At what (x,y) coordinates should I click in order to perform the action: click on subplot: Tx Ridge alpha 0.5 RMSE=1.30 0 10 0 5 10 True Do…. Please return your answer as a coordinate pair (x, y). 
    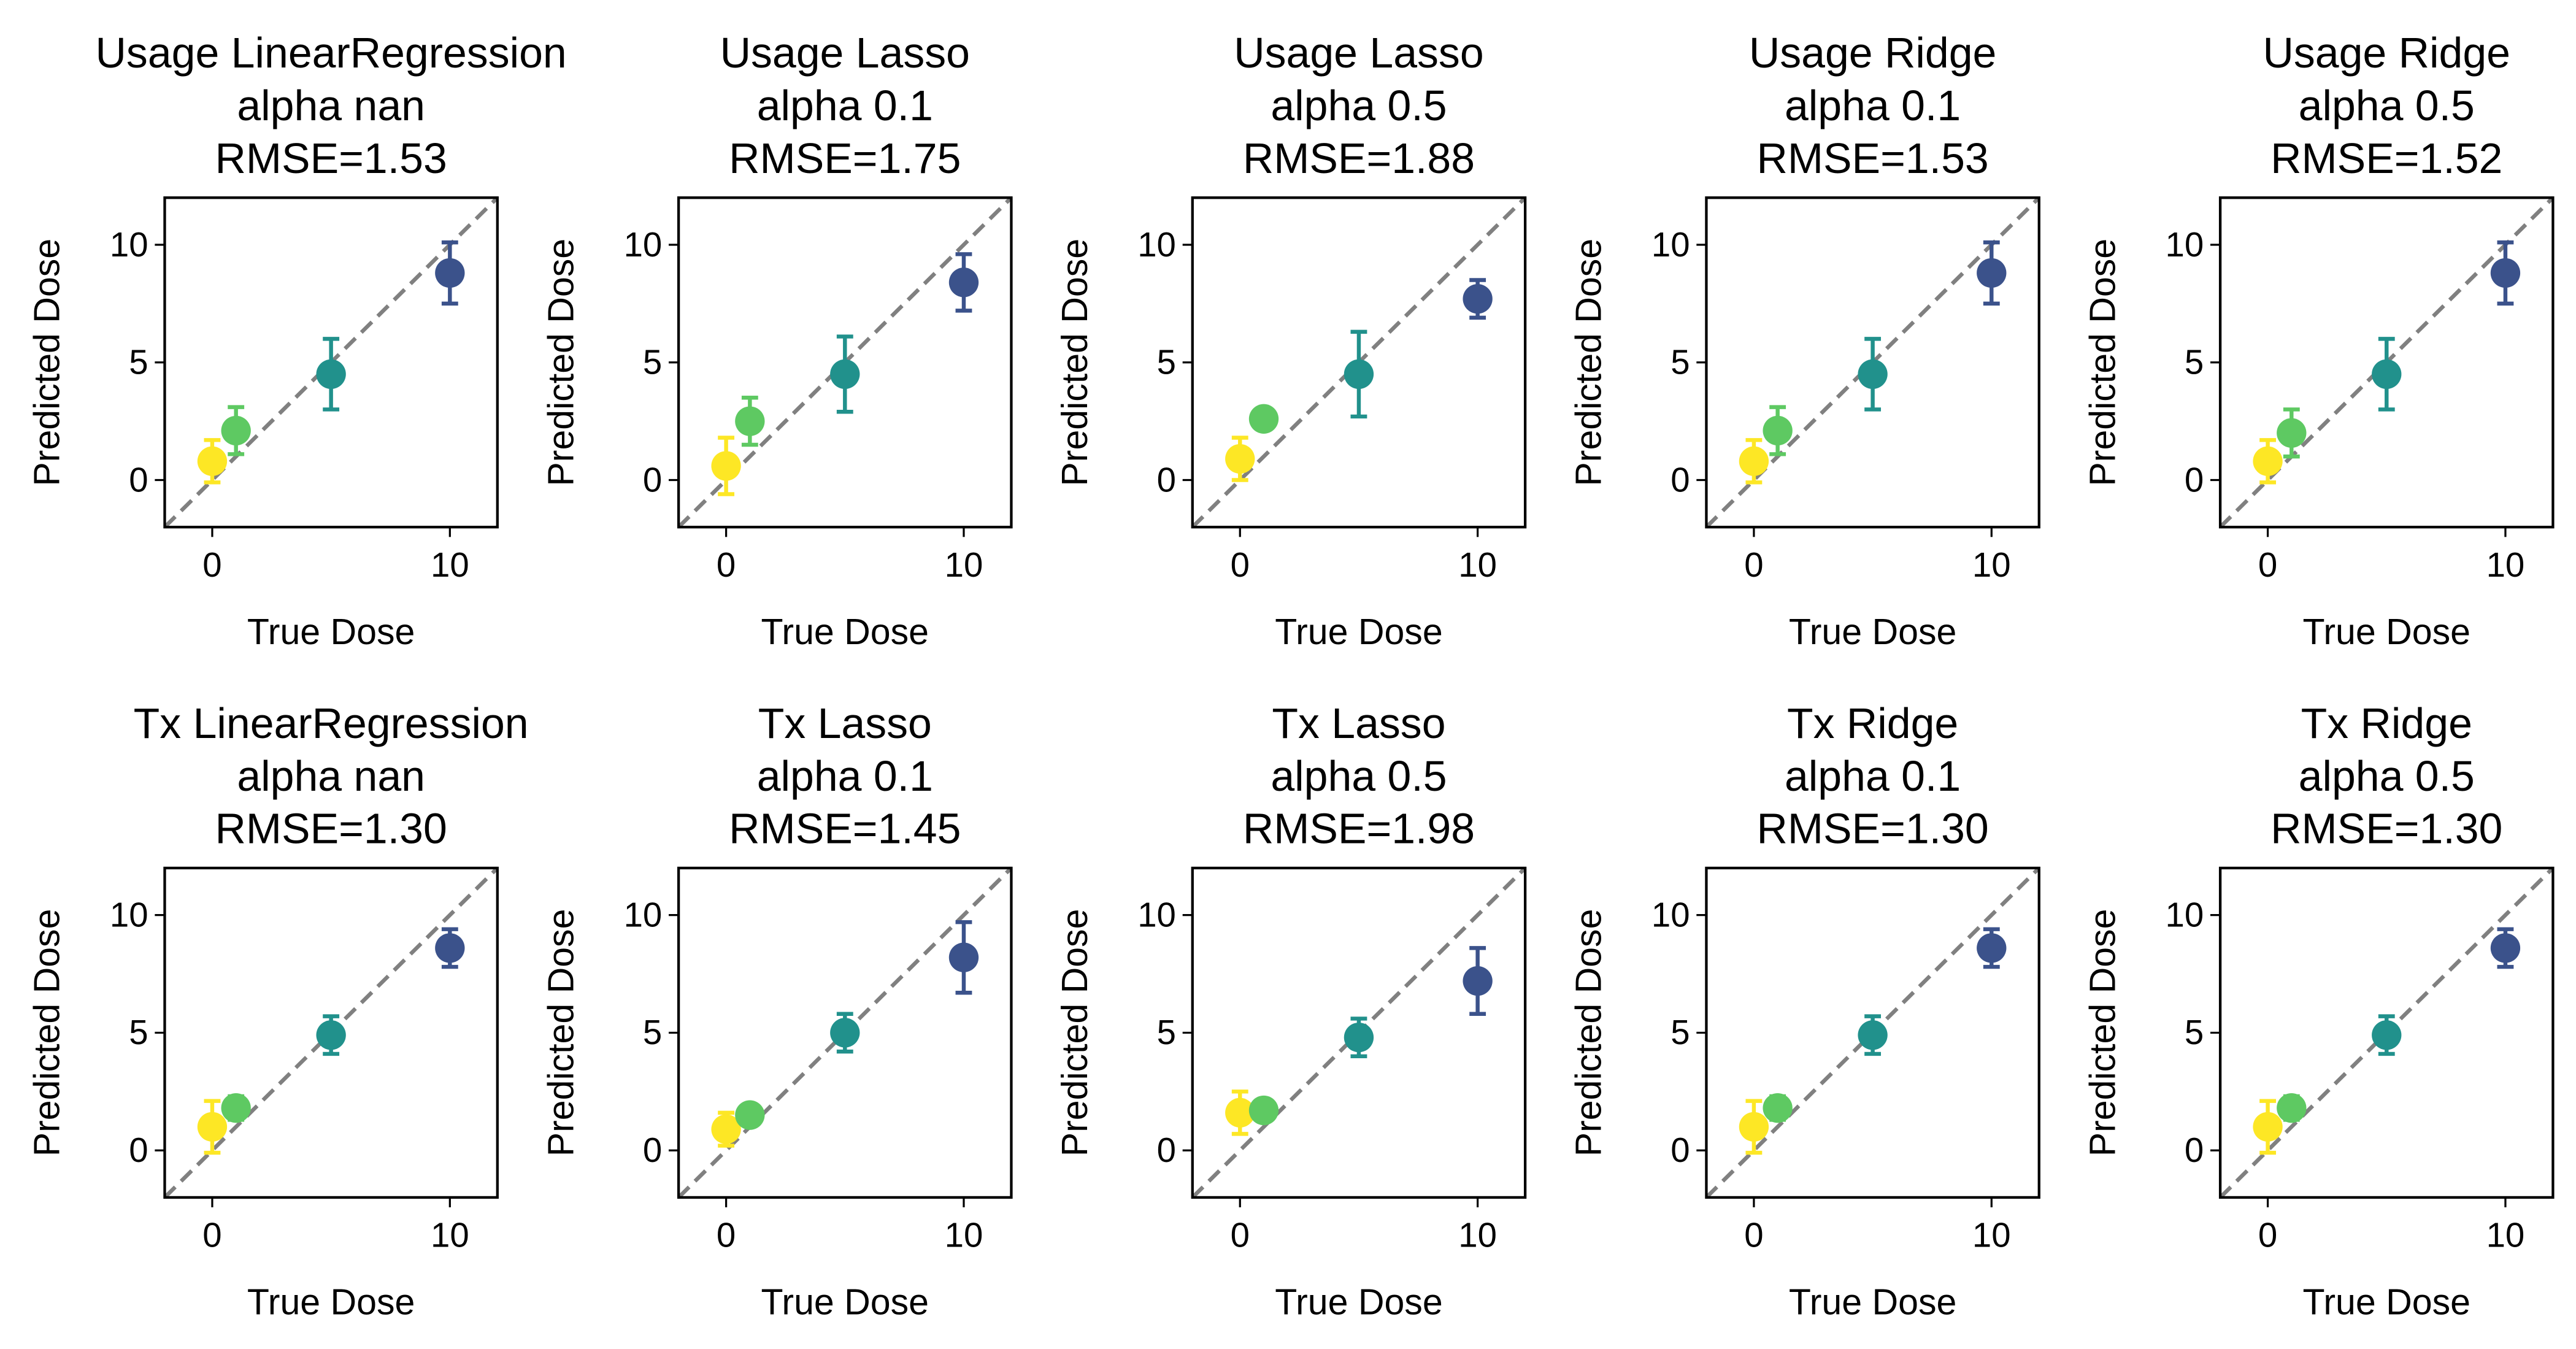
    Looking at the image, I should click on (2318, 1011).